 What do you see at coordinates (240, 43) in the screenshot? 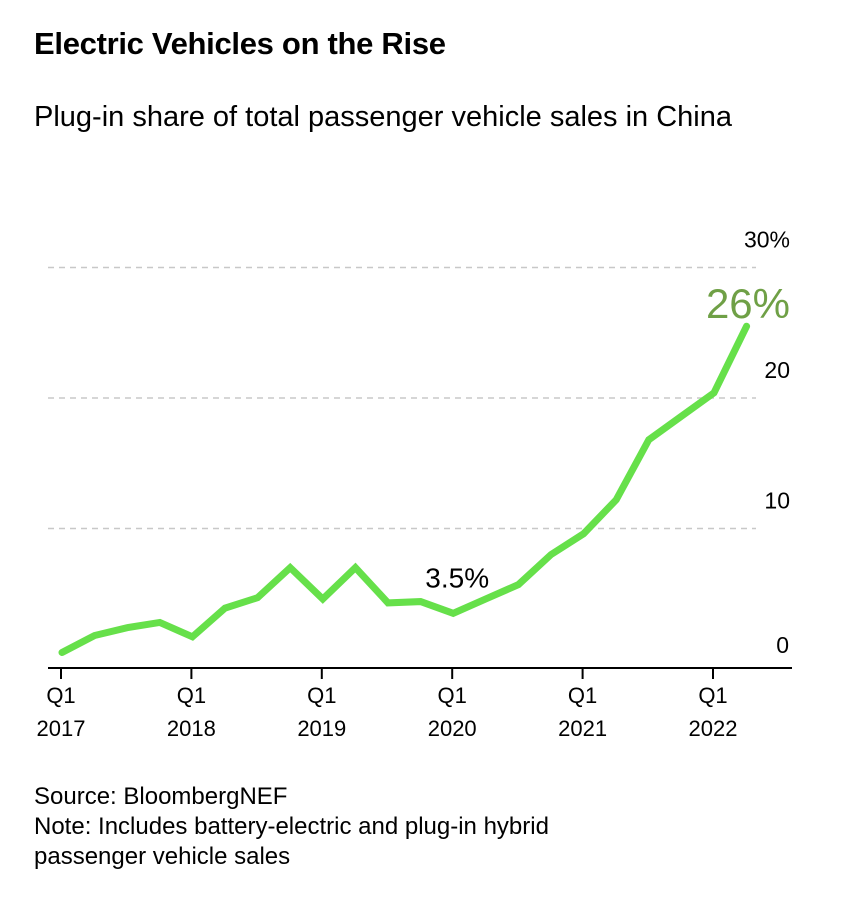
I see `chart-title: Electric Vehicles on the Rise` at bounding box center [240, 43].